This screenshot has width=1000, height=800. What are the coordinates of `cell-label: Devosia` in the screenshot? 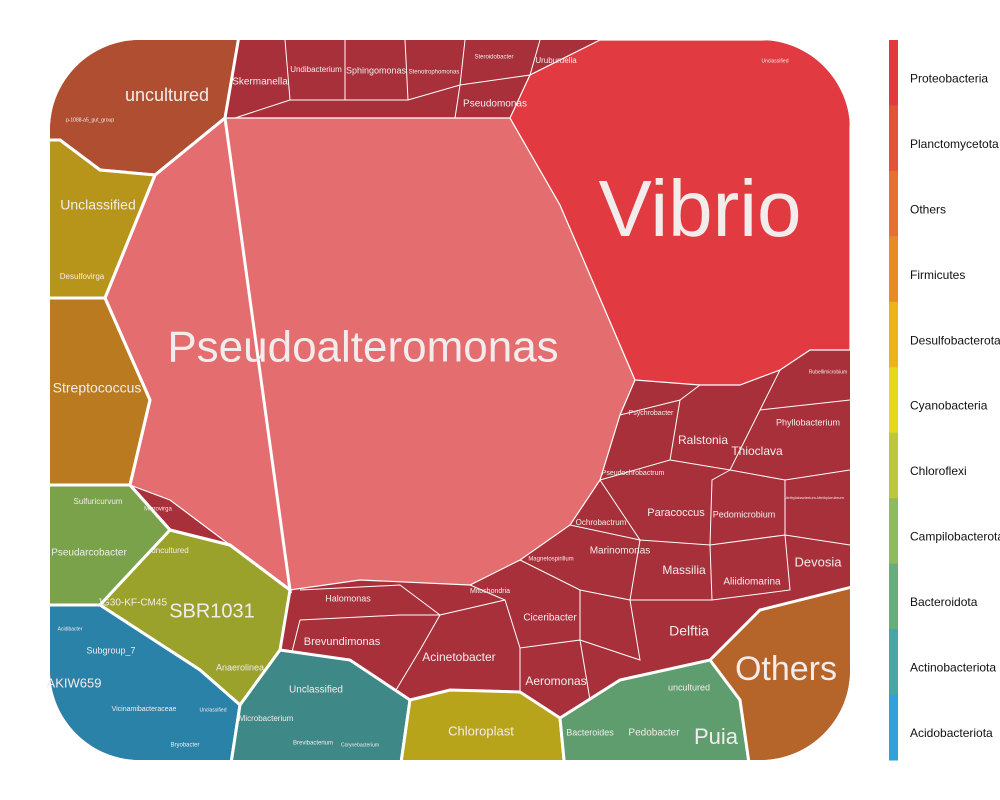 It's located at (819, 561).